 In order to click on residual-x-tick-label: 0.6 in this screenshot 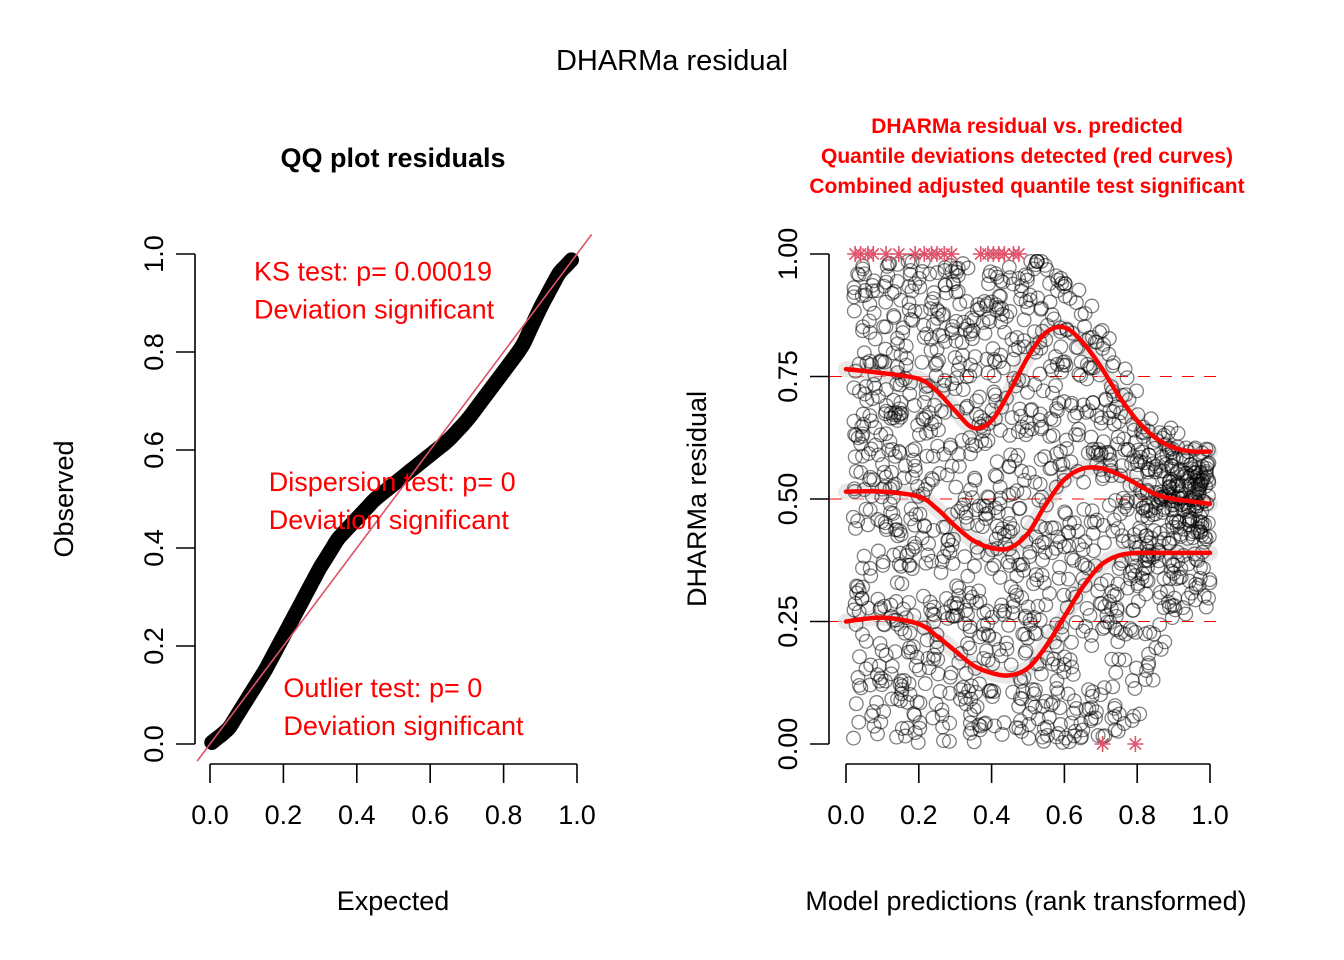, I will do `click(1065, 815)`.